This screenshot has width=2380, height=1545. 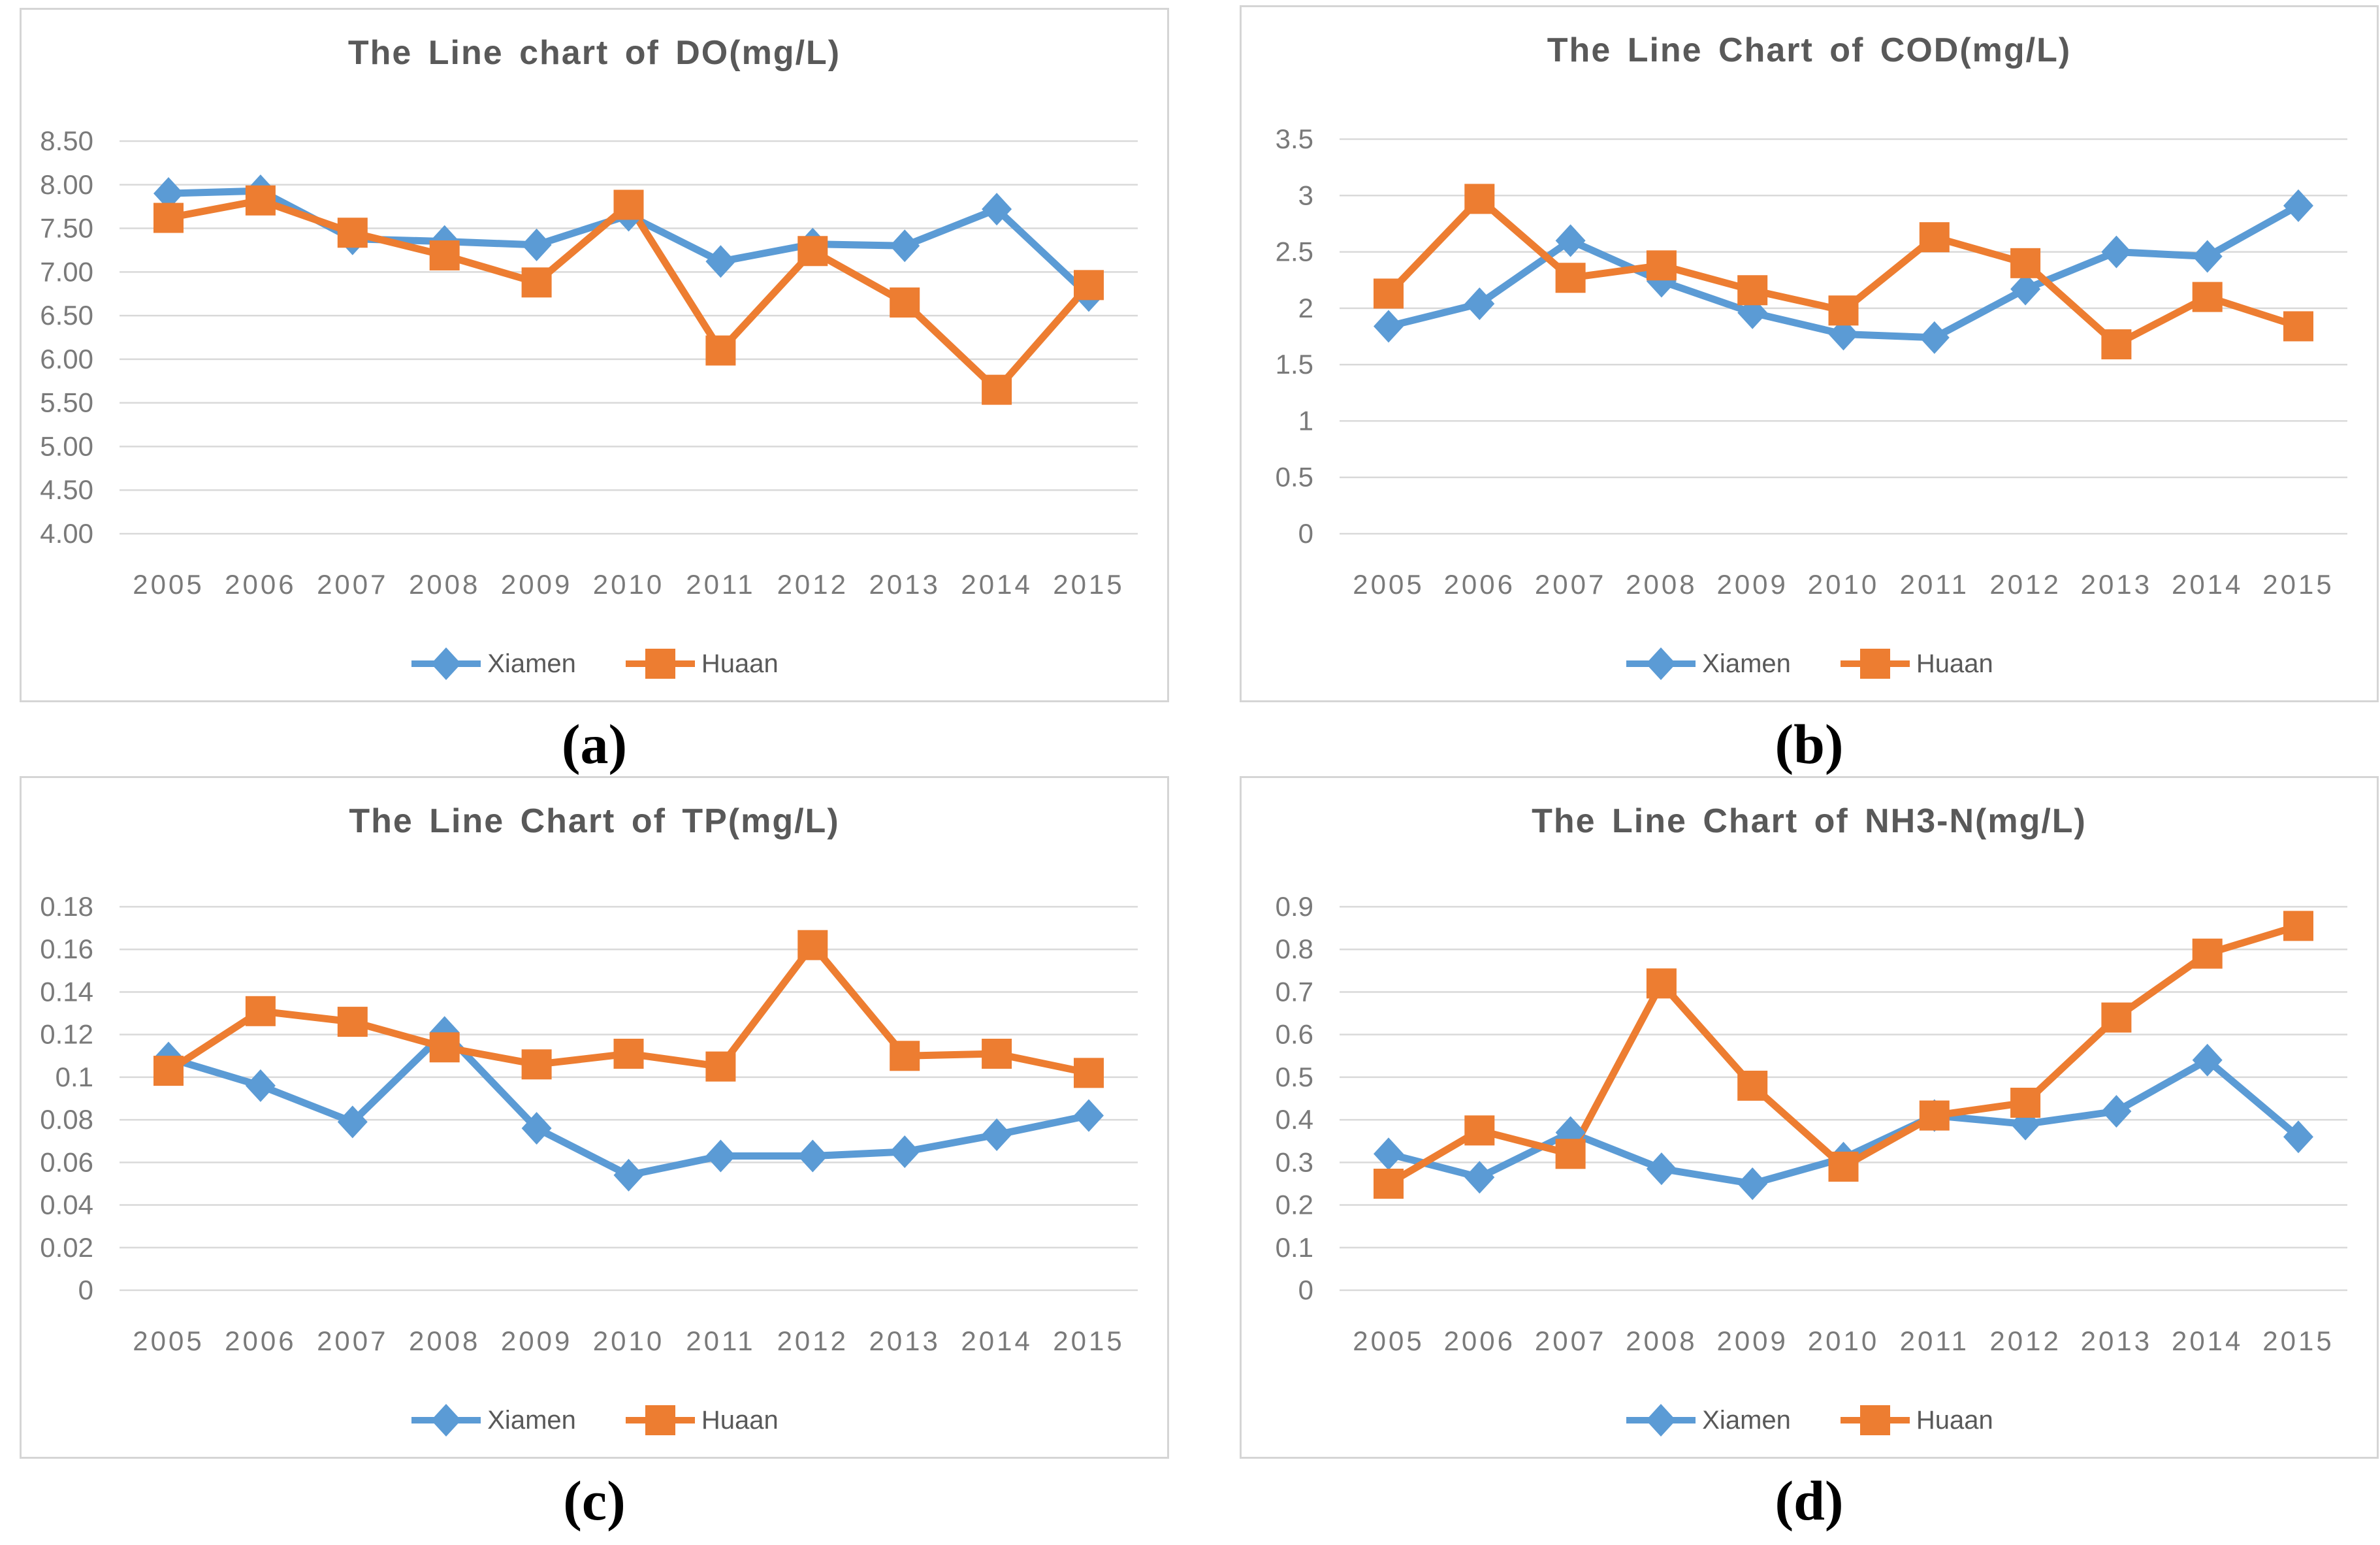 What do you see at coordinates (1809, 1500) in the screenshot?
I see `subfigure-label-d: (d)` at bounding box center [1809, 1500].